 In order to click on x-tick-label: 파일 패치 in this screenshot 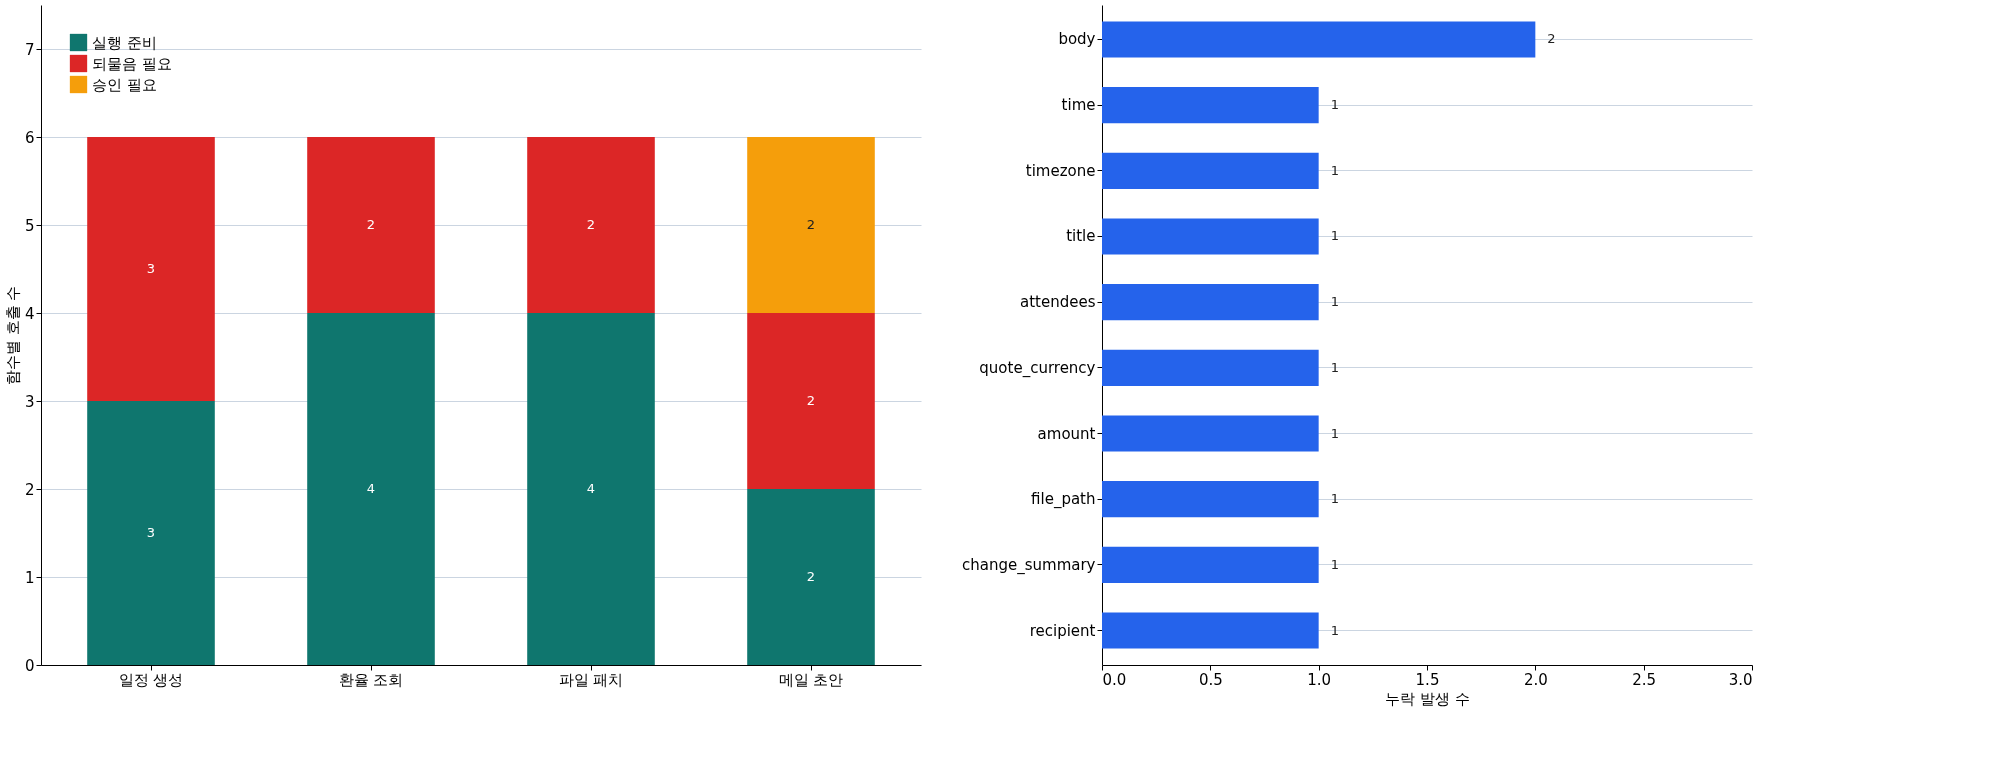, I will do `click(591, 679)`.